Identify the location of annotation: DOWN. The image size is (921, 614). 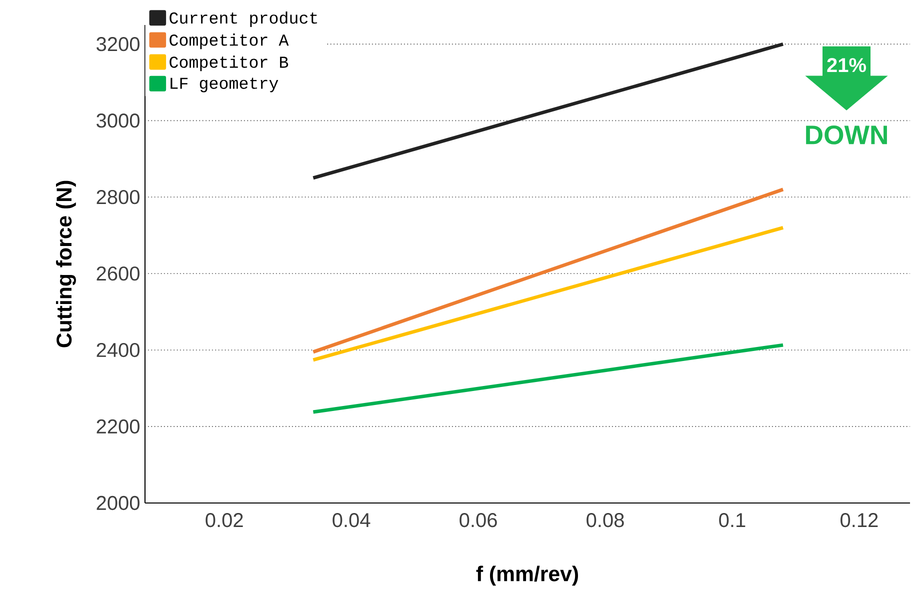
(846, 135).